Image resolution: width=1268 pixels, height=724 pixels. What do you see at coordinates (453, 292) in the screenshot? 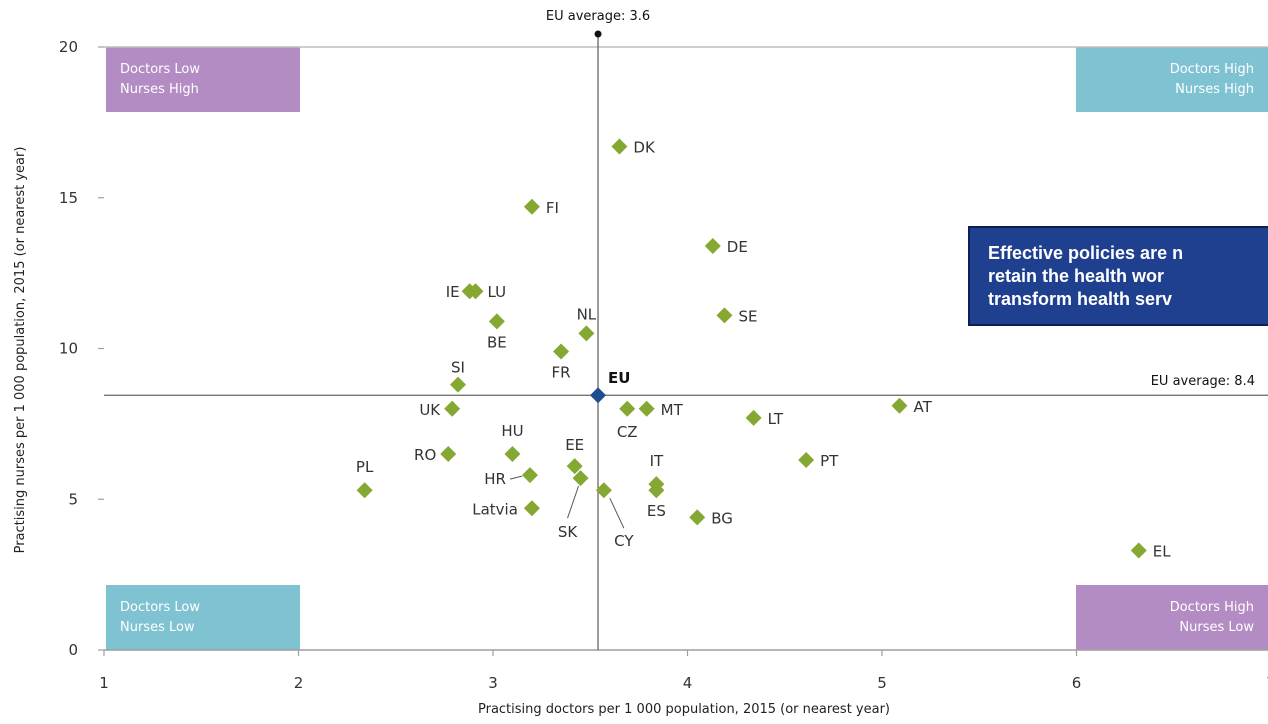
I see `point-label-ie: IE` at bounding box center [453, 292].